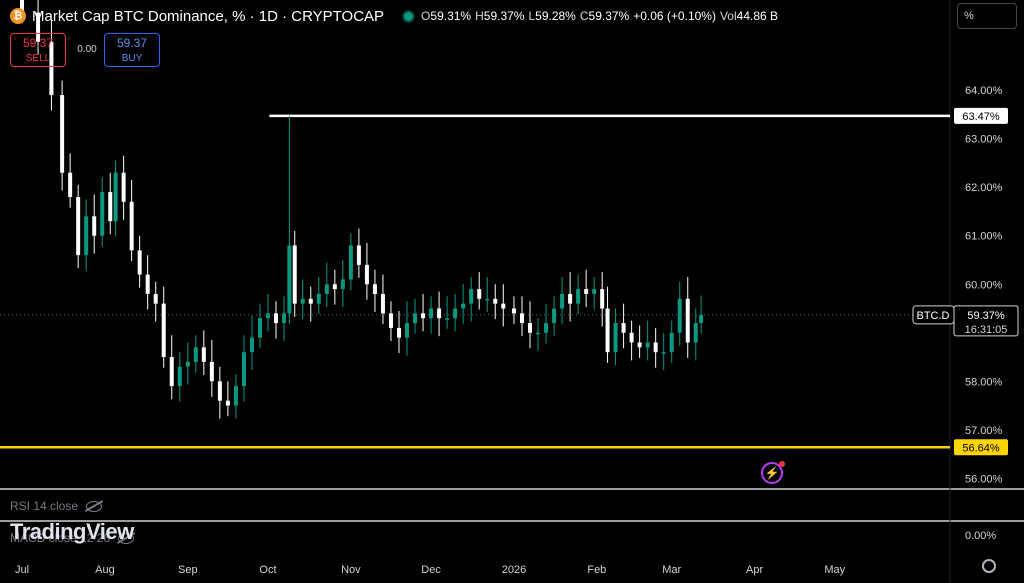 This screenshot has height=583, width=1024. Describe the element at coordinates (267, 570) in the screenshot. I see `x-tick-label: Oct` at that location.